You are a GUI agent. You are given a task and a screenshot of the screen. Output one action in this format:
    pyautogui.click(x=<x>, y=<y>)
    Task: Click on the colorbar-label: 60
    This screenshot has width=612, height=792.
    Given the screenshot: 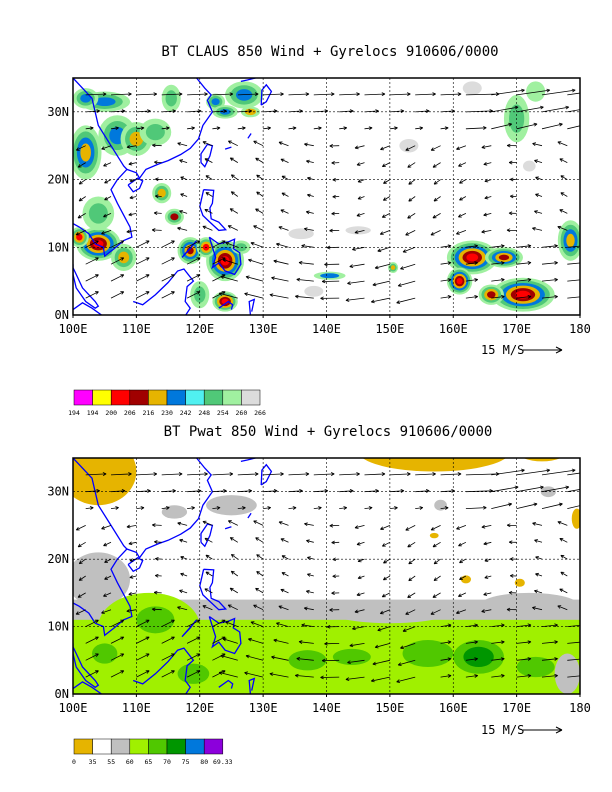 What is the action you would take?
    pyautogui.click(x=130, y=762)
    